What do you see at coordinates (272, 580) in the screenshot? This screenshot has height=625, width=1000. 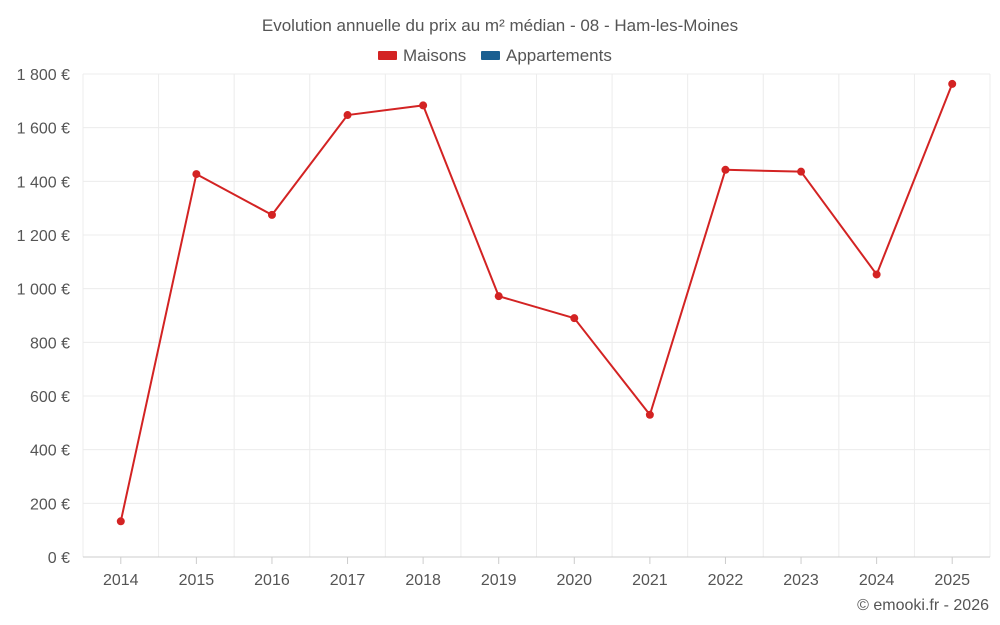 I see `x-tick-label: 2016` at bounding box center [272, 580].